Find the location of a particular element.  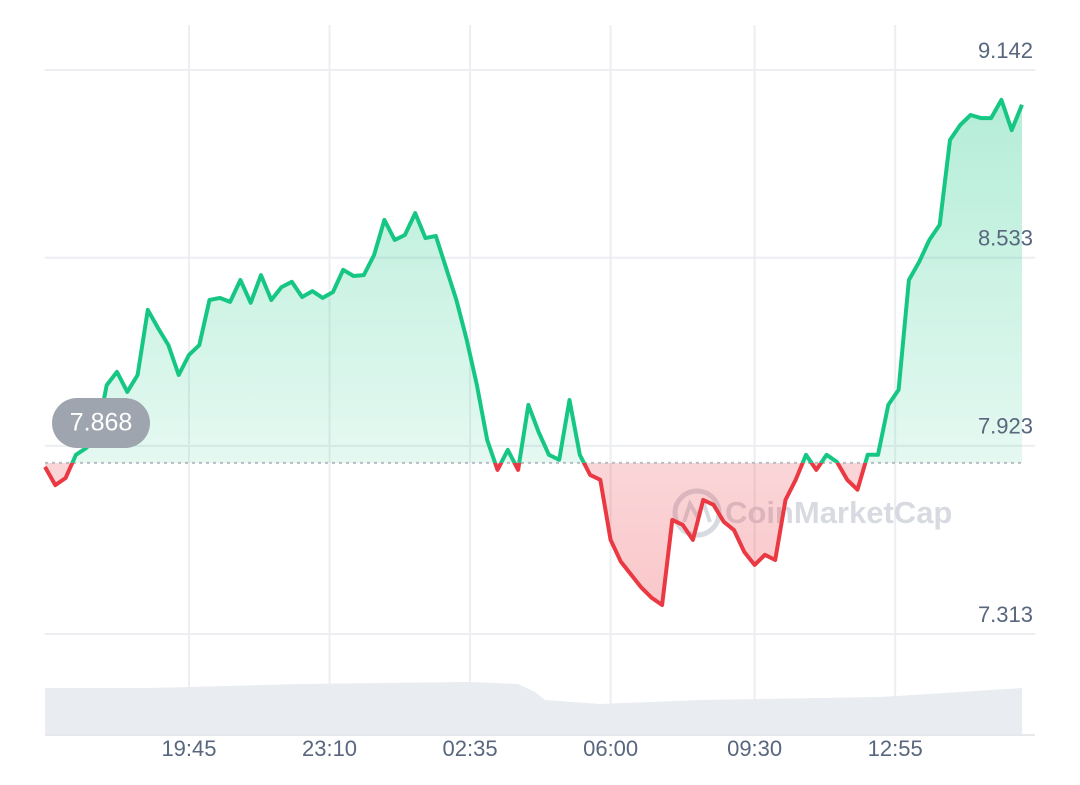

x-tick-label: 09:30 is located at coordinates (754, 748).